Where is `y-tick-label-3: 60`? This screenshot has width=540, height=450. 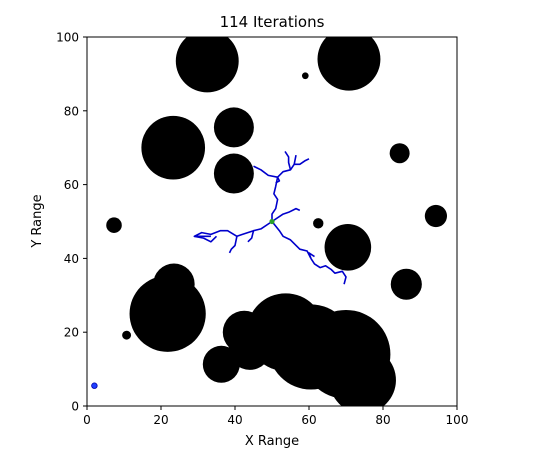
y-tick-label-3: 60 is located at coordinates (71, 185).